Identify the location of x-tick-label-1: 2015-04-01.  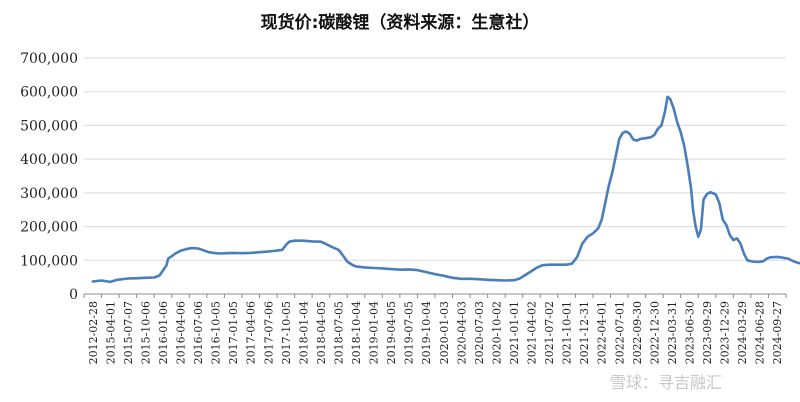
(110, 332).